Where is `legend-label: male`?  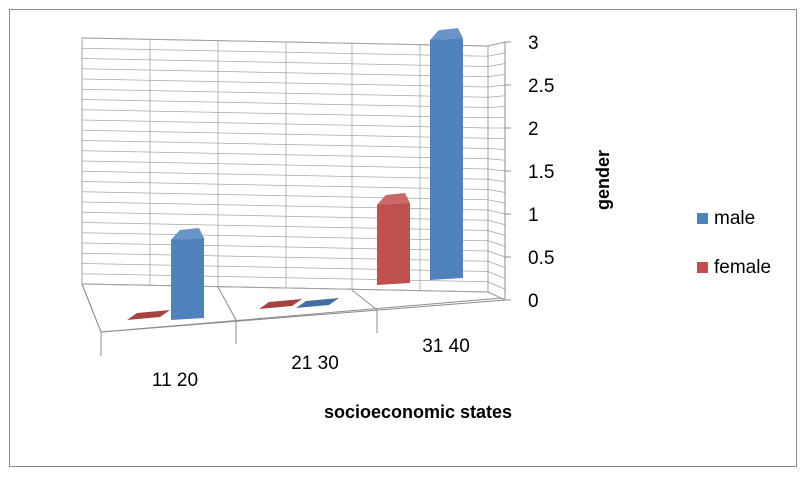
legend-label: male is located at coordinates (734, 218).